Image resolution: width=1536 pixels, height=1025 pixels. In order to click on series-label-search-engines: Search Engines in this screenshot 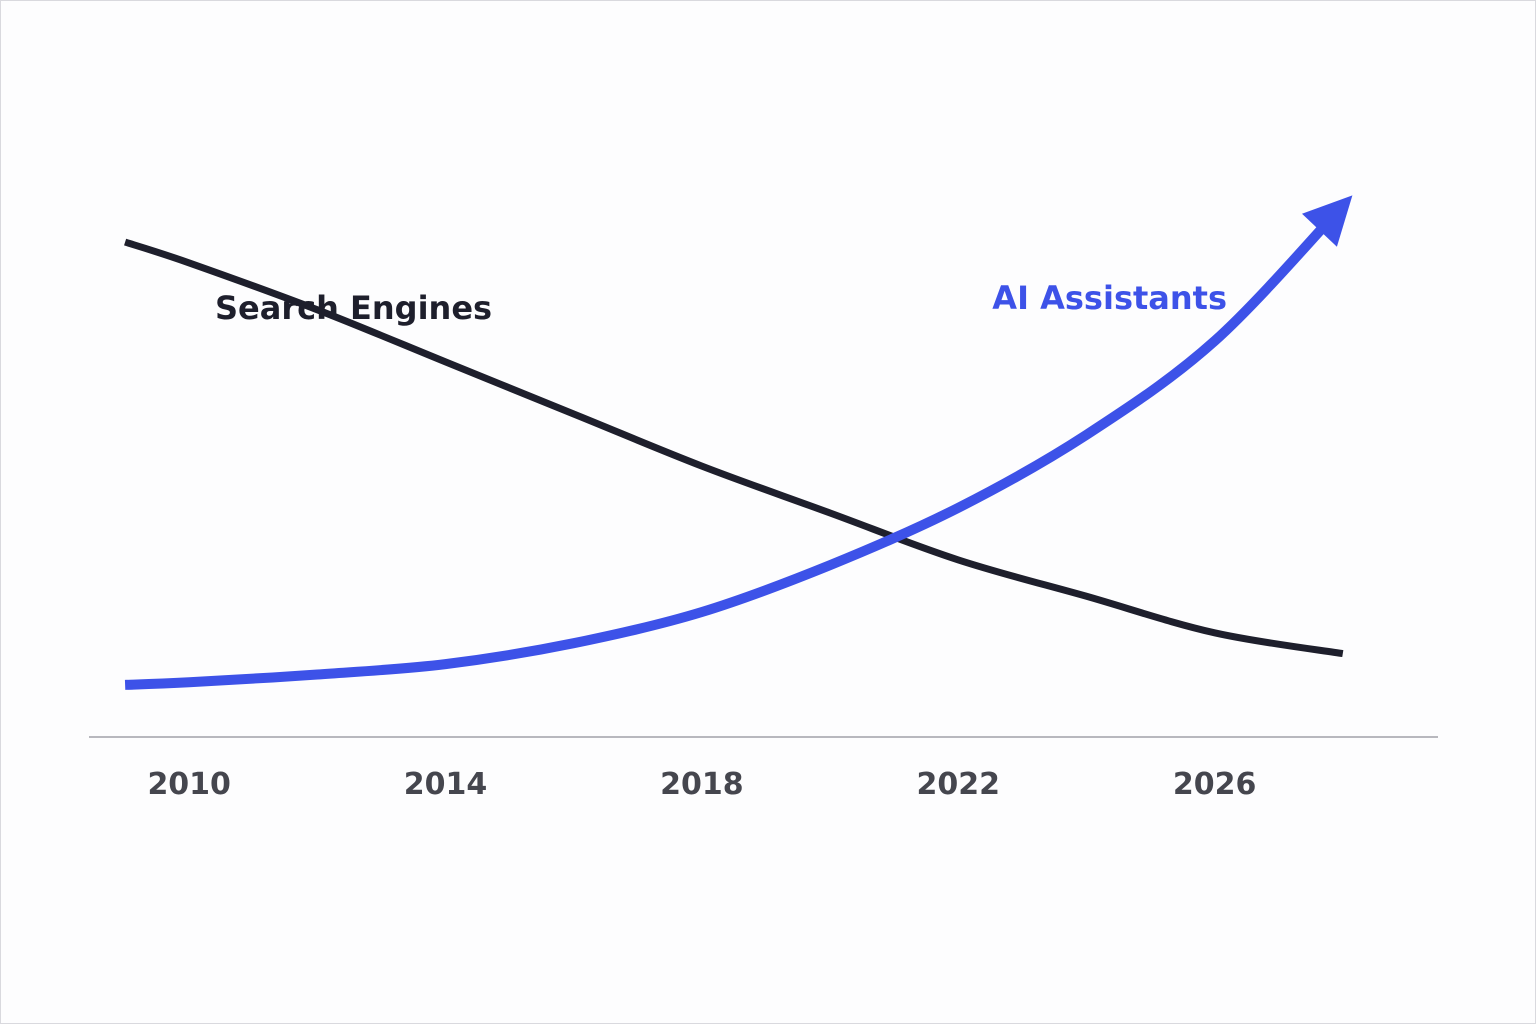, I will do `click(353, 308)`.